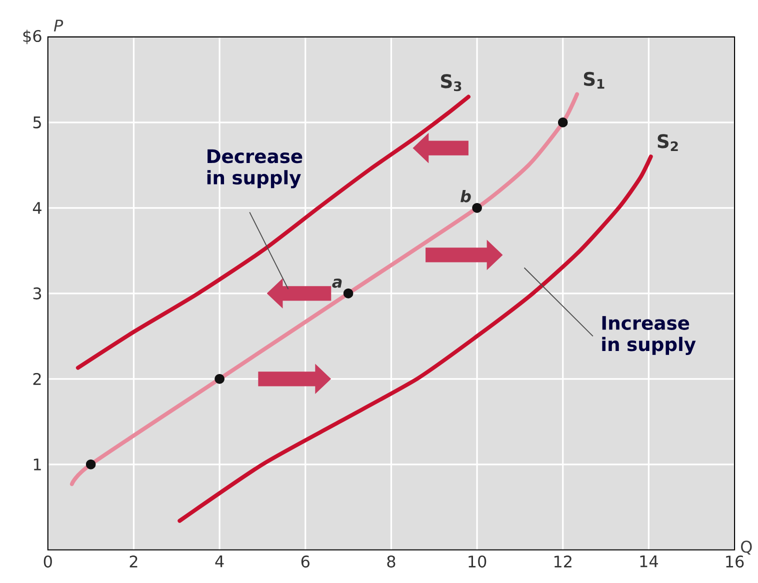  What do you see at coordinates (59, 26) in the screenshot?
I see `y-axis-title: P` at bounding box center [59, 26].